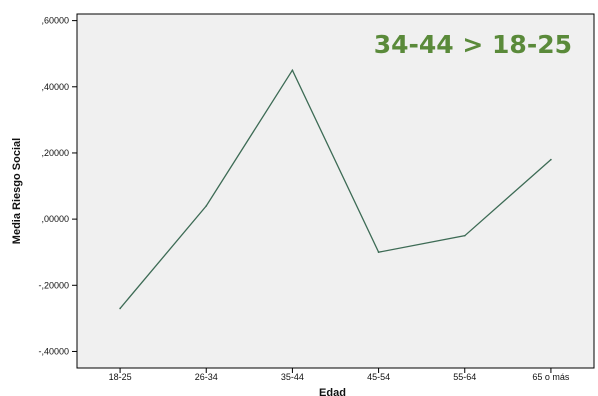 This screenshot has height=396, width=598. I want to click on x-tick-label: 45-54, so click(378, 377).